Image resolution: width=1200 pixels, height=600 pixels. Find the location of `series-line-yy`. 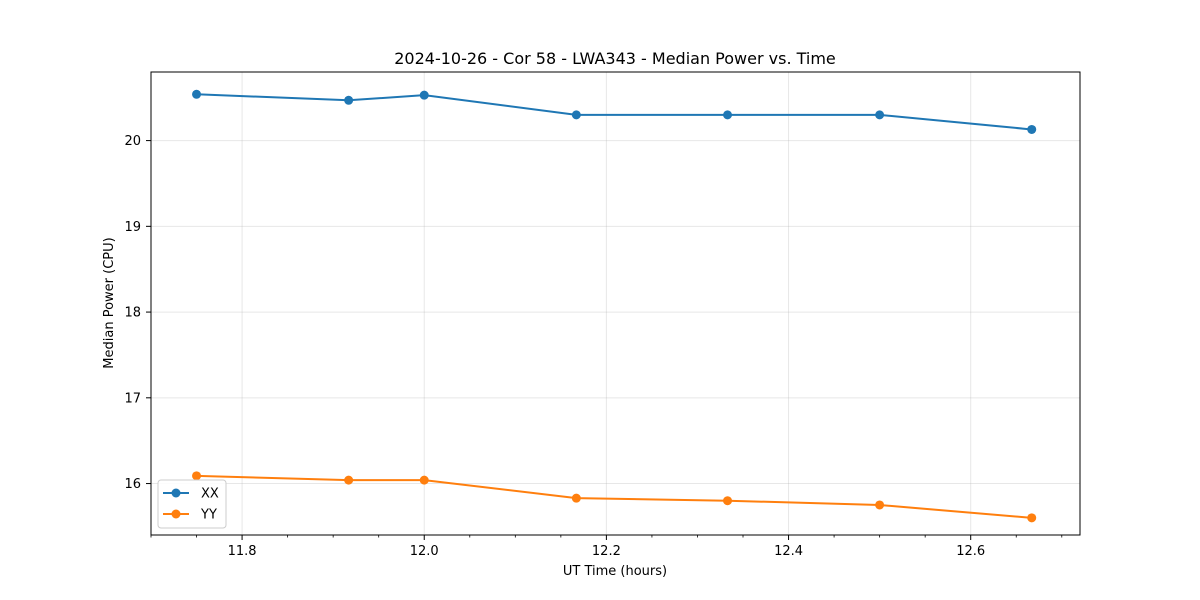

series-line-yy is located at coordinates (614, 496).